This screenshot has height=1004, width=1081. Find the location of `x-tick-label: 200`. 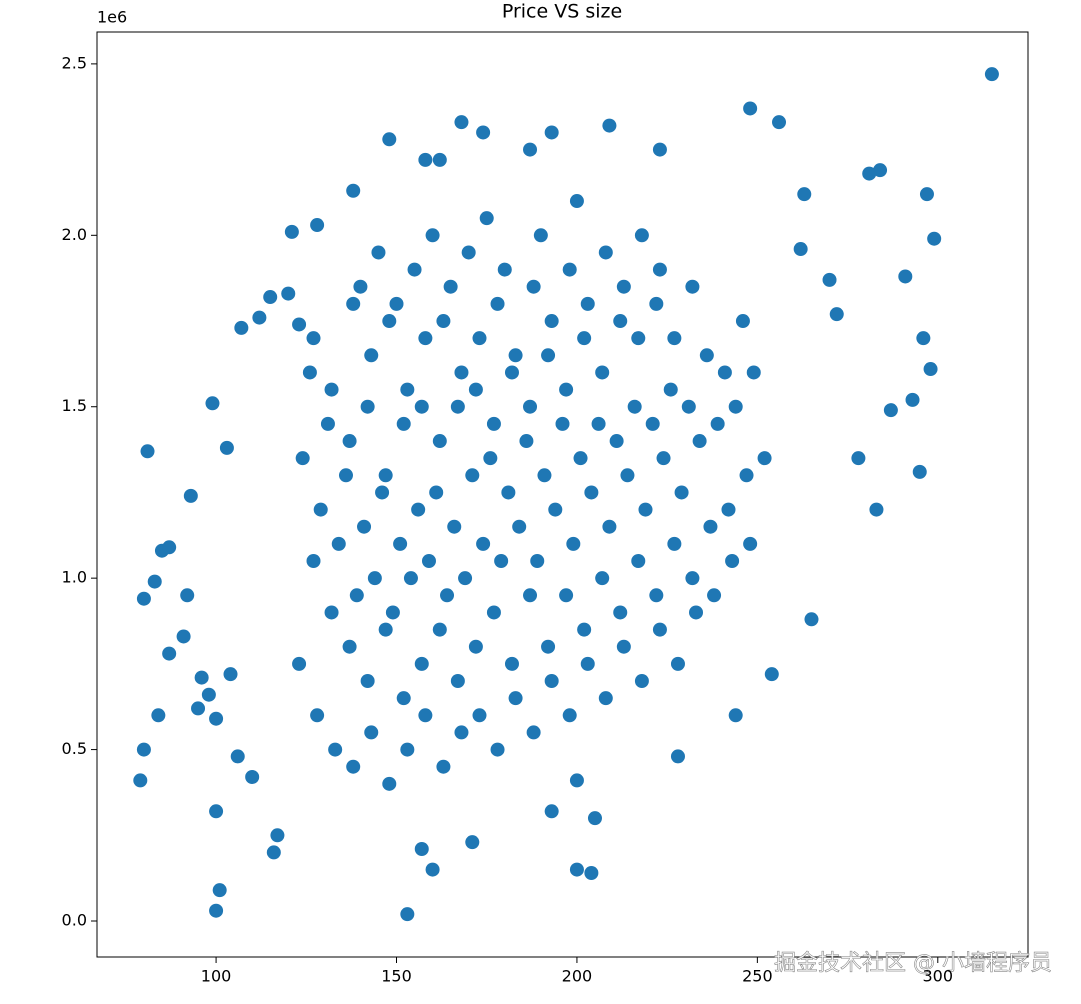

x-tick-label: 200 is located at coordinates (577, 976).